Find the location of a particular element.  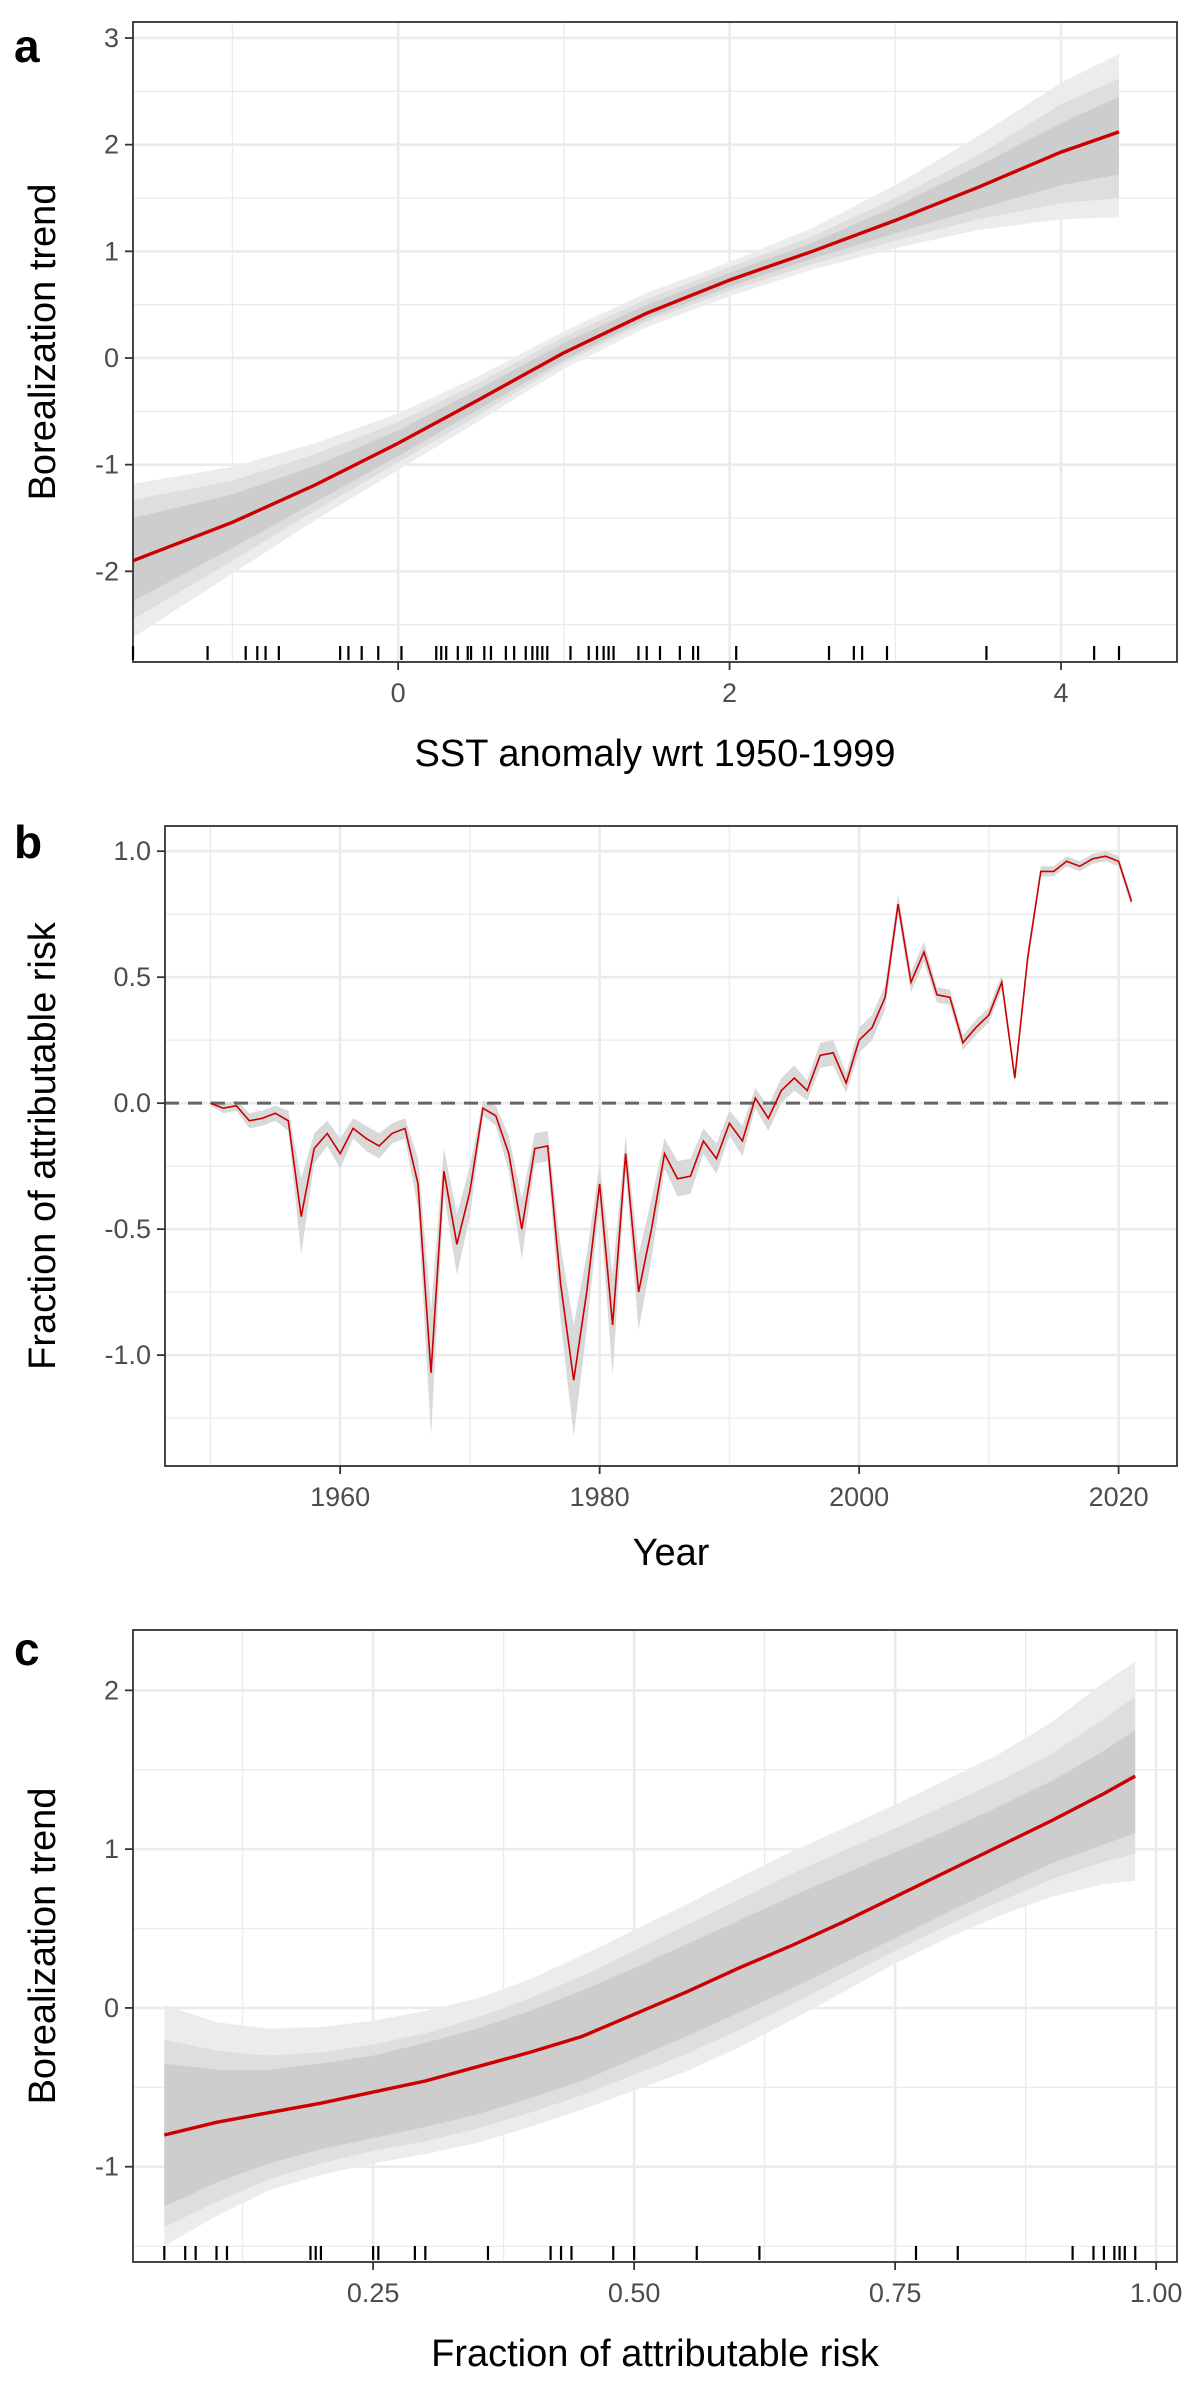

panel-b-letter: b is located at coordinates (28, 842).